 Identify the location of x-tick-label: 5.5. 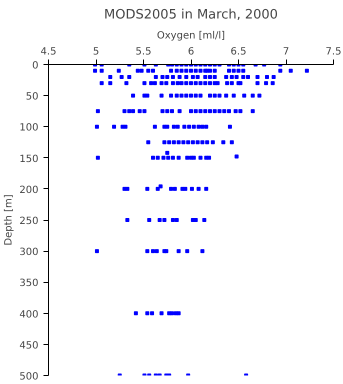
(144, 52).